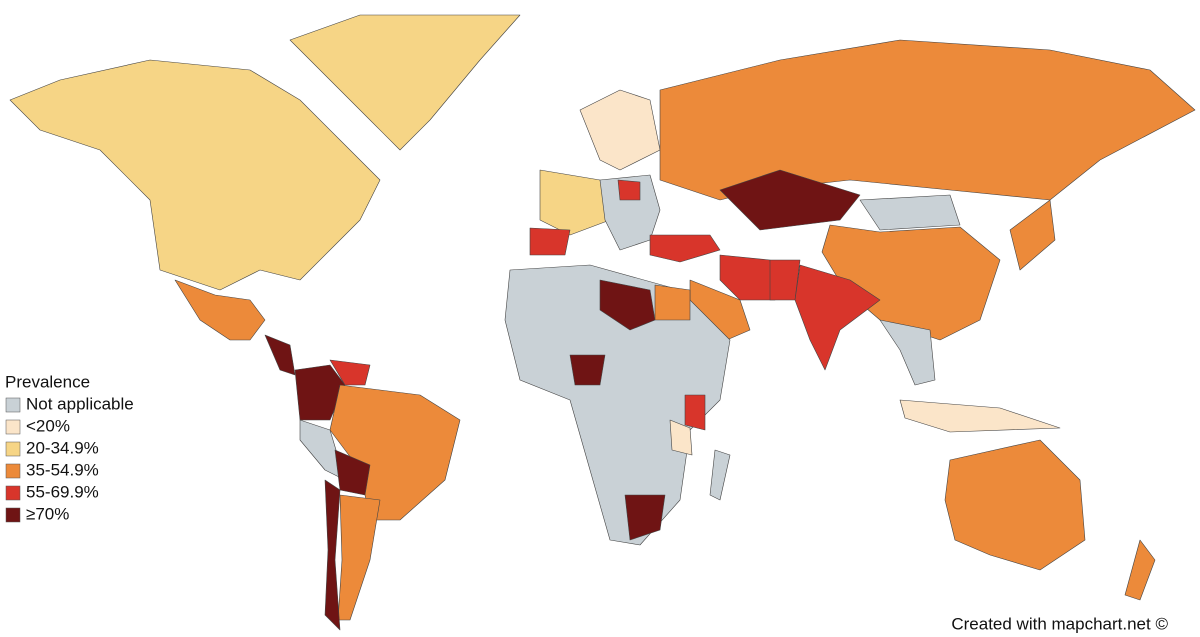 This screenshot has width=1200, height=637. What do you see at coordinates (62, 447) in the screenshot?
I see `legend-label: 20-34.9%` at bounding box center [62, 447].